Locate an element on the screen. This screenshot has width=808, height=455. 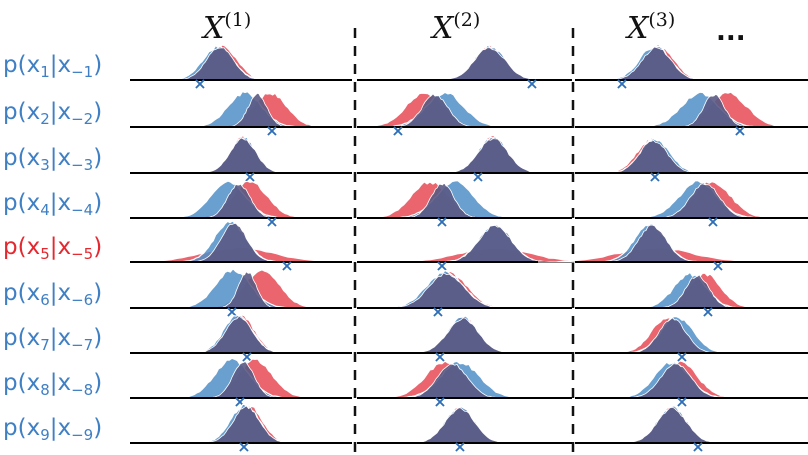
cell-row6-col2: × is located at coordinates (464, 295).